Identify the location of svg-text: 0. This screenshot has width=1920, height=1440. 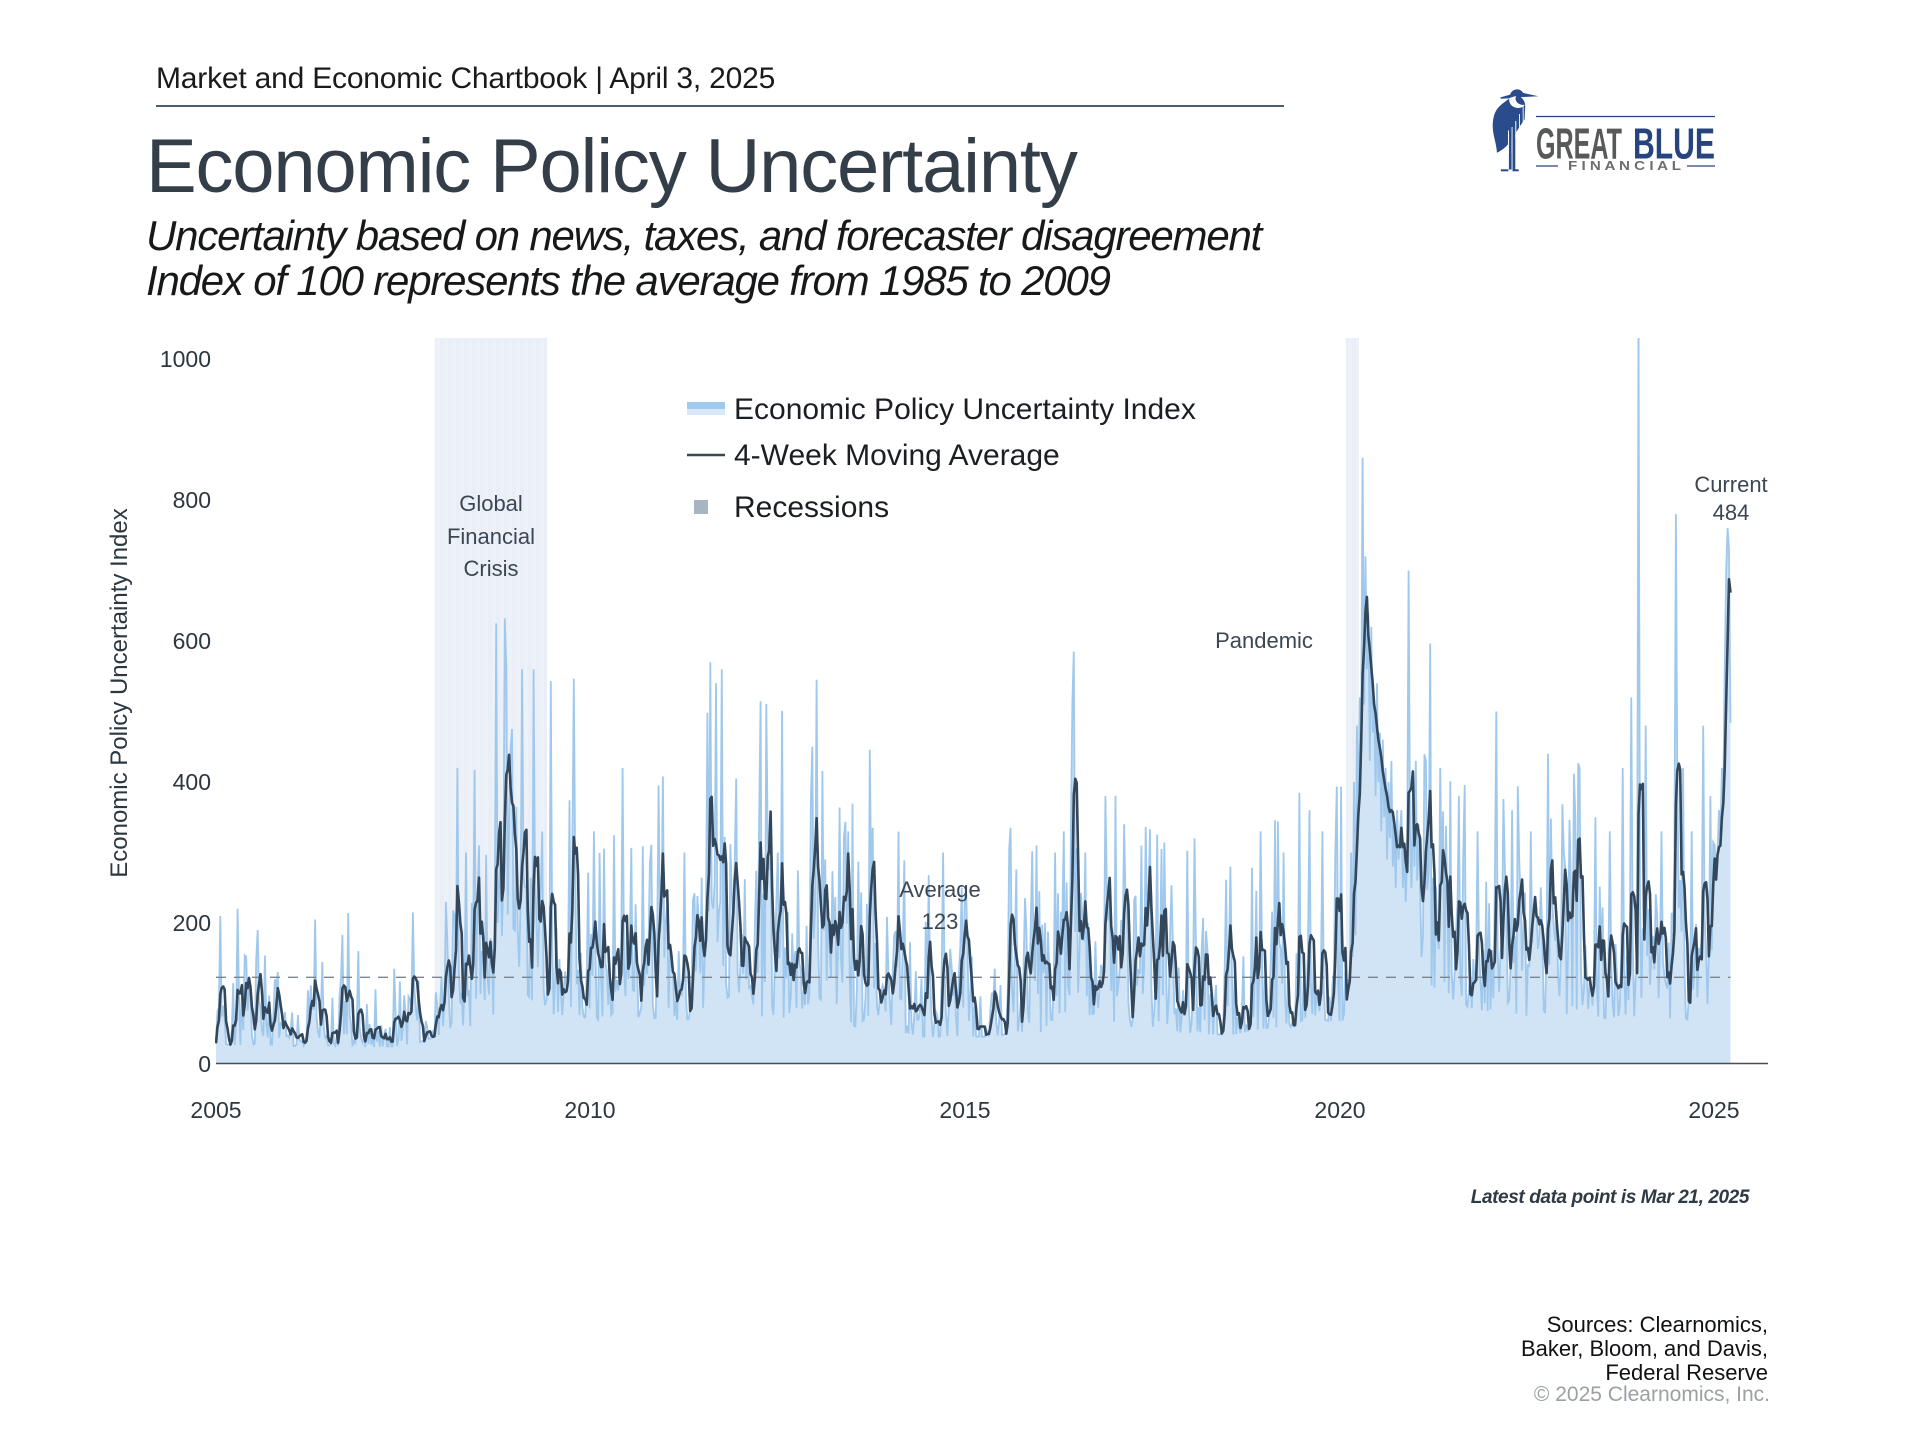
(204, 1064).